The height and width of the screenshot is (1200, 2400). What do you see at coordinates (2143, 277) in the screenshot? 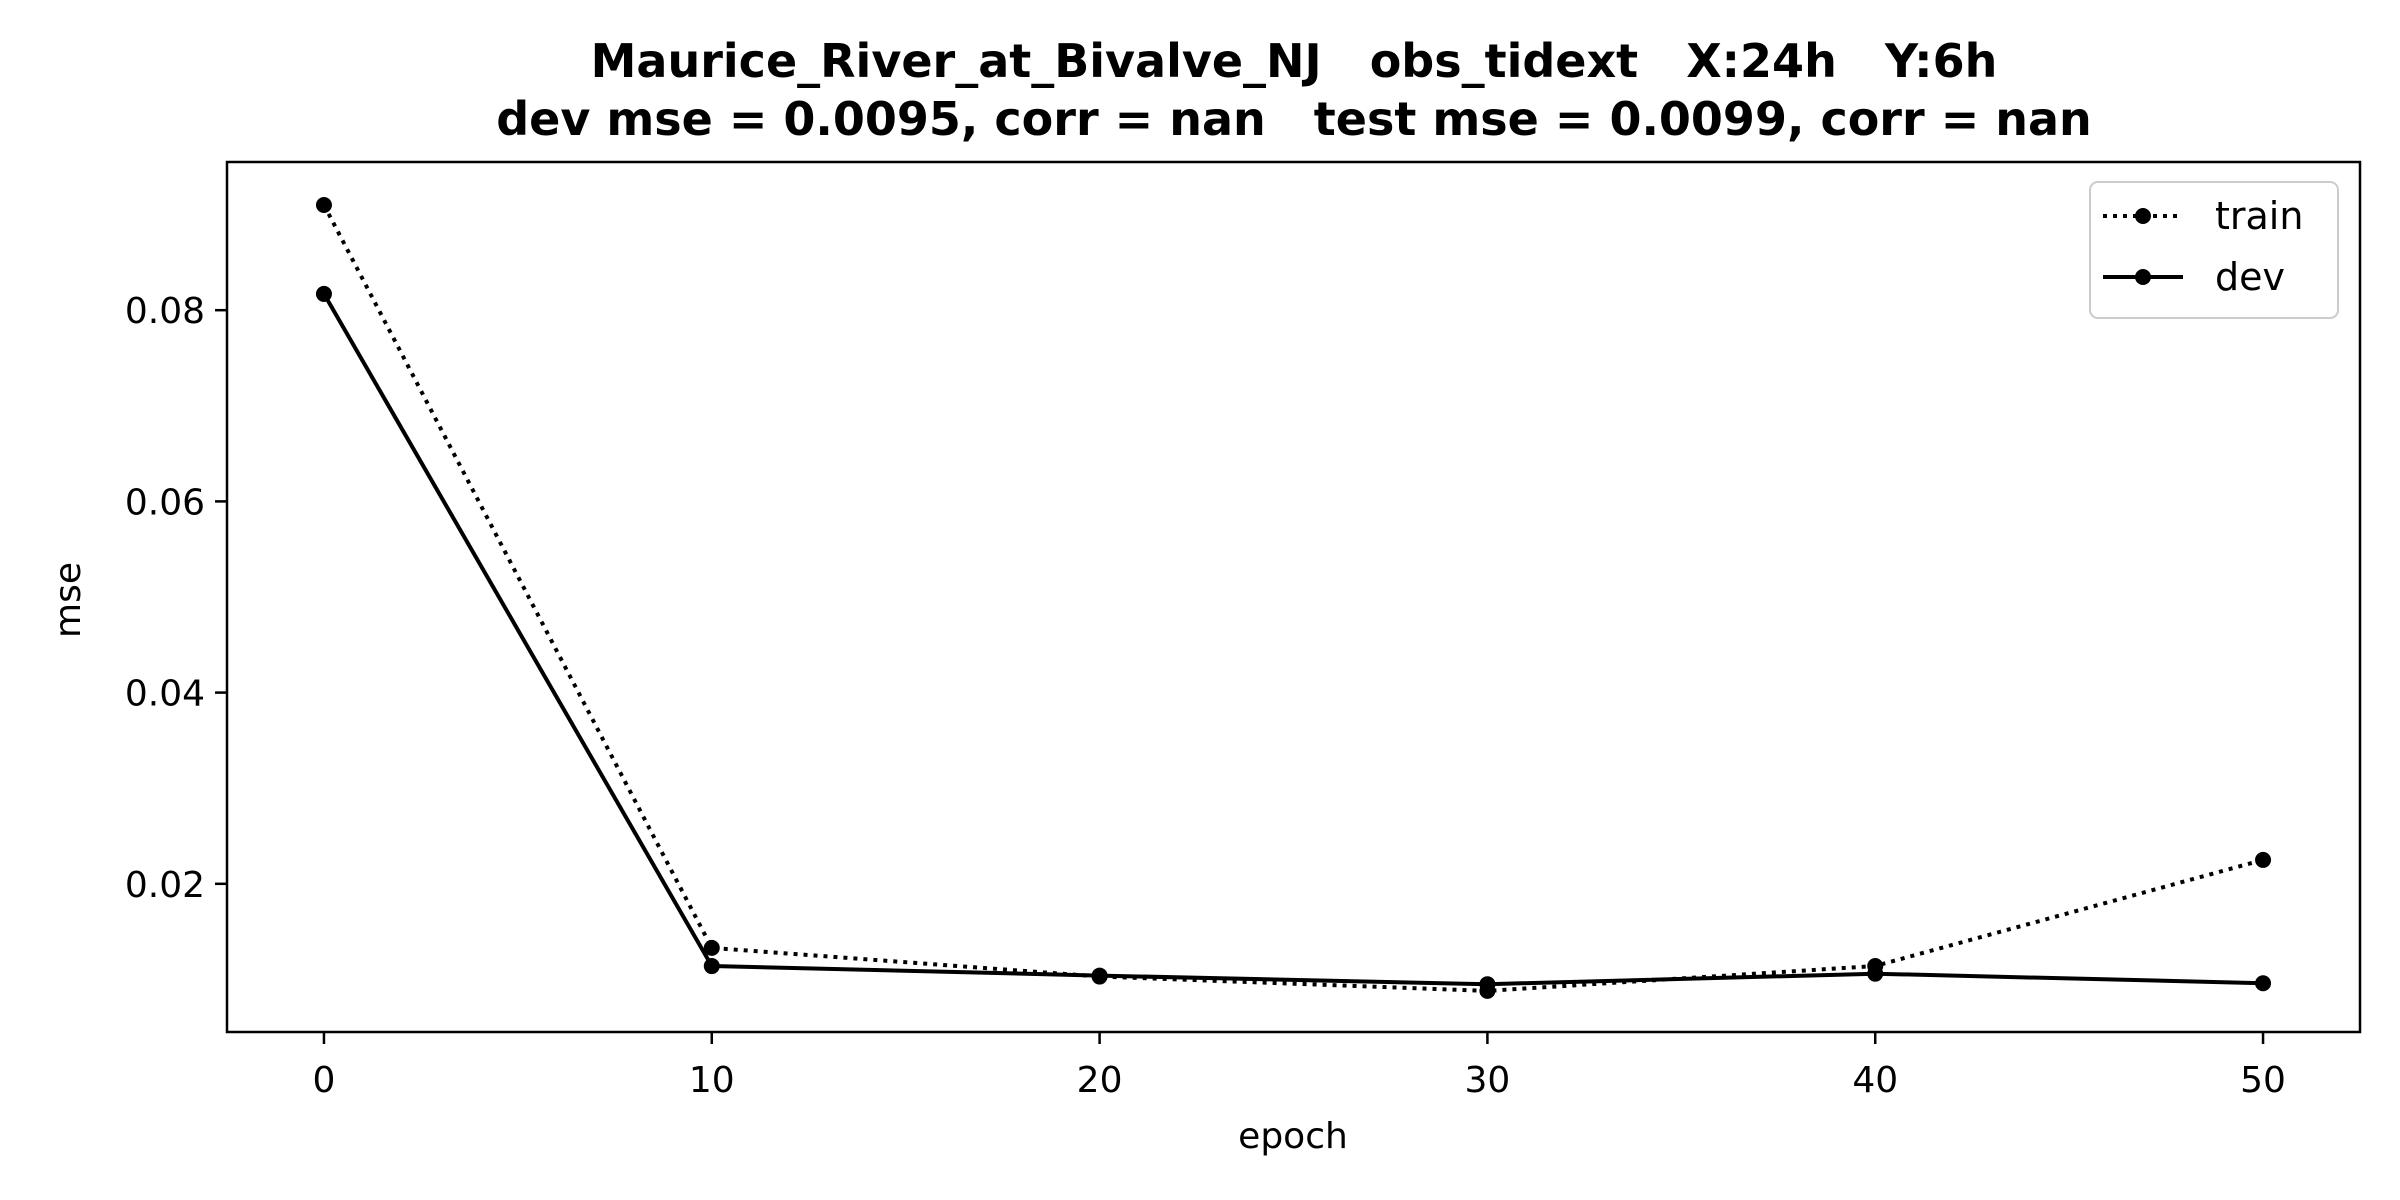
I see `legend-dev-marker` at bounding box center [2143, 277].